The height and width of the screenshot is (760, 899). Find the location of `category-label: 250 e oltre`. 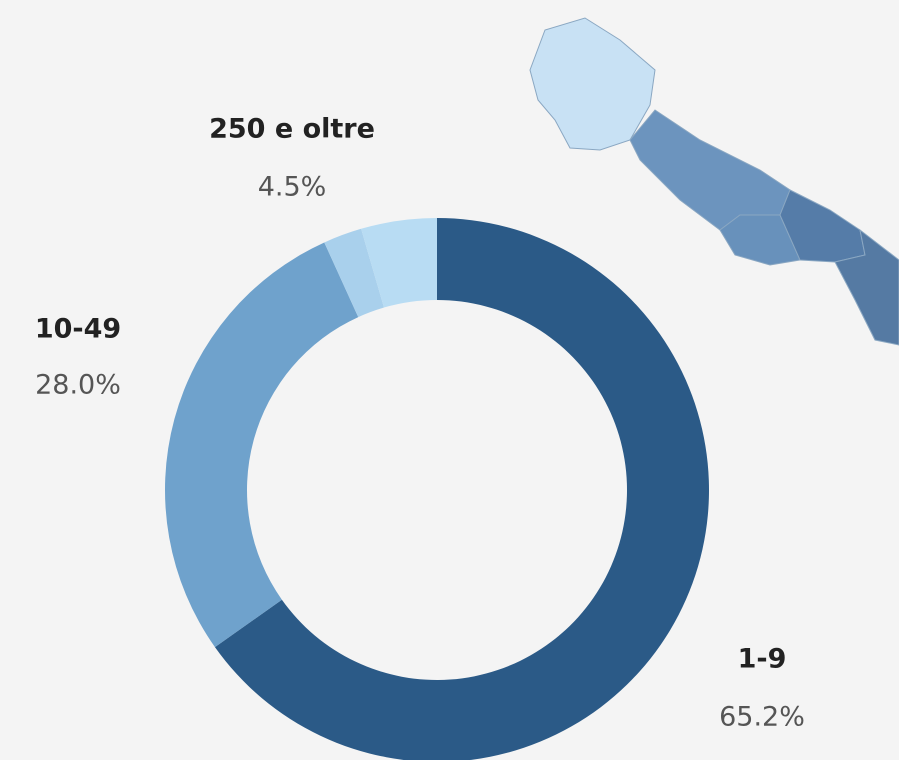

category-label: 250 e oltre is located at coordinates (292, 129).